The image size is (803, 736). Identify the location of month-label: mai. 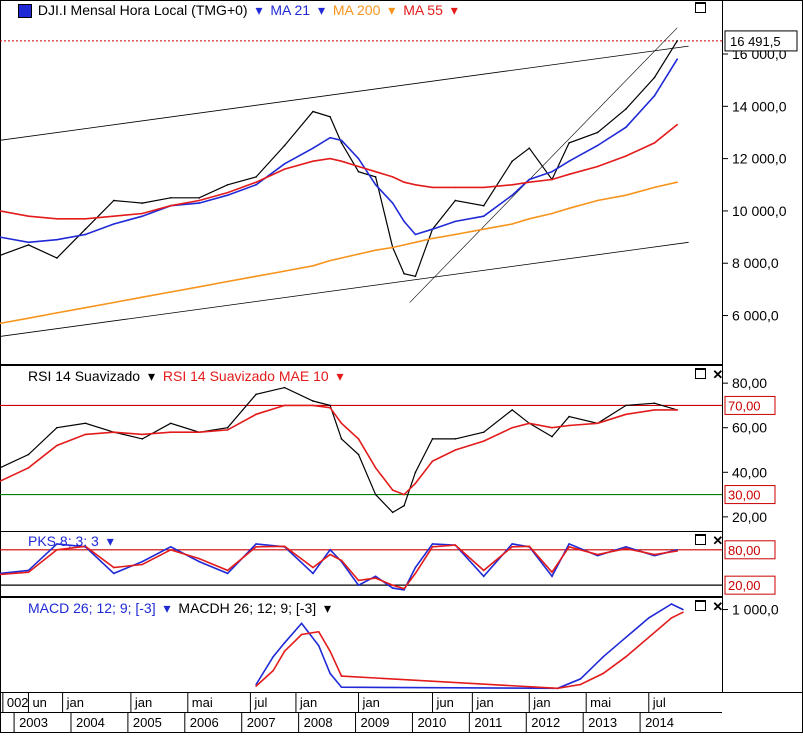
(600, 702).